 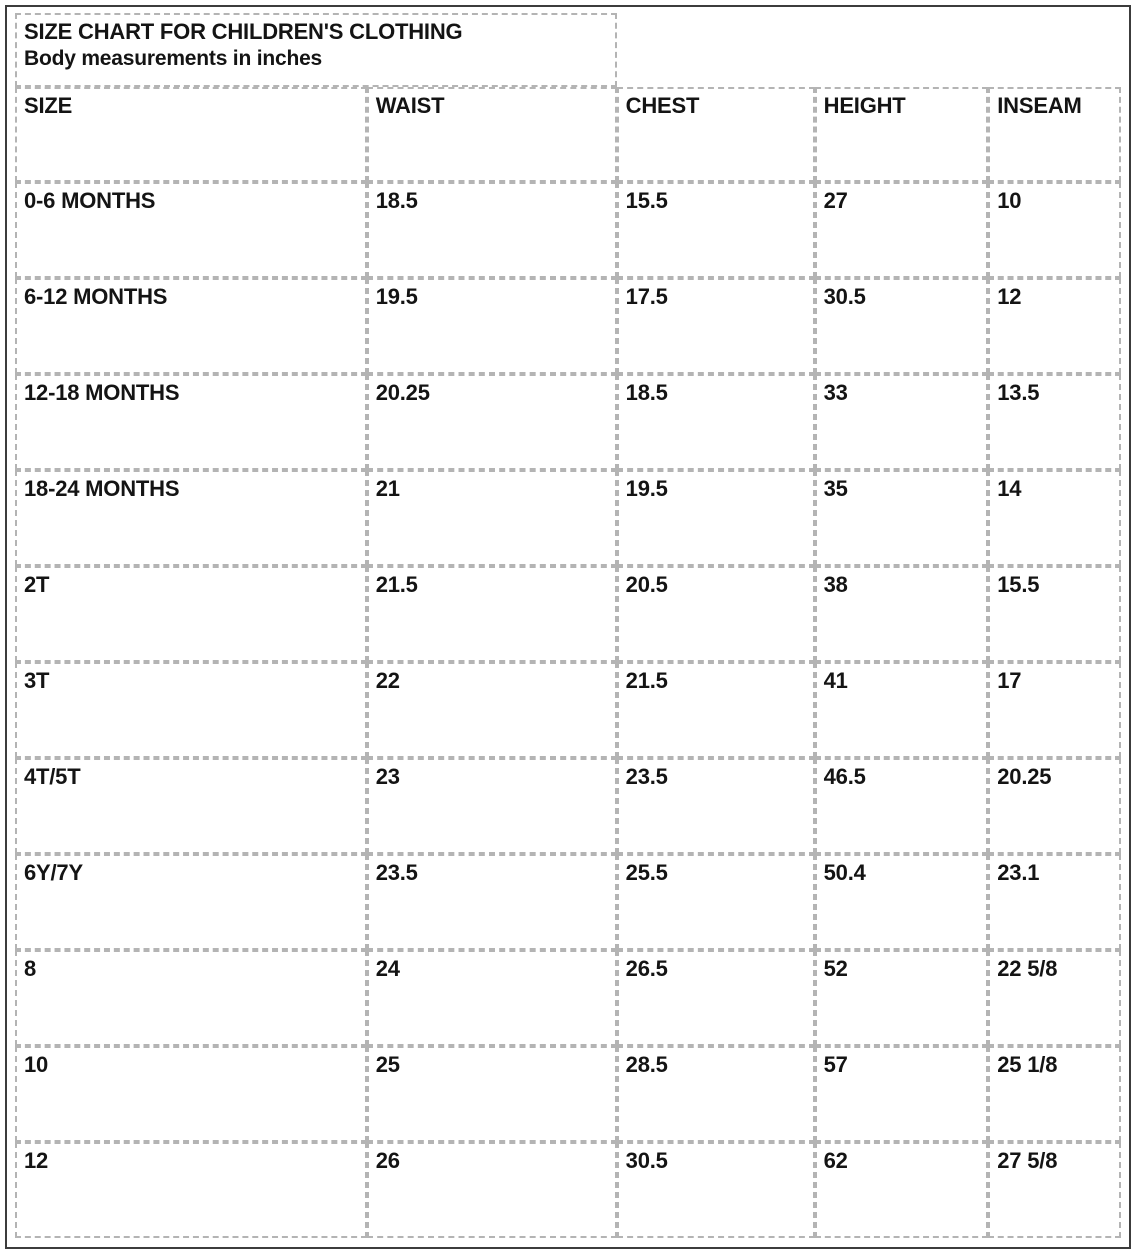 What do you see at coordinates (491, 998) in the screenshot?
I see `waist-cell: 24` at bounding box center [491, 998].